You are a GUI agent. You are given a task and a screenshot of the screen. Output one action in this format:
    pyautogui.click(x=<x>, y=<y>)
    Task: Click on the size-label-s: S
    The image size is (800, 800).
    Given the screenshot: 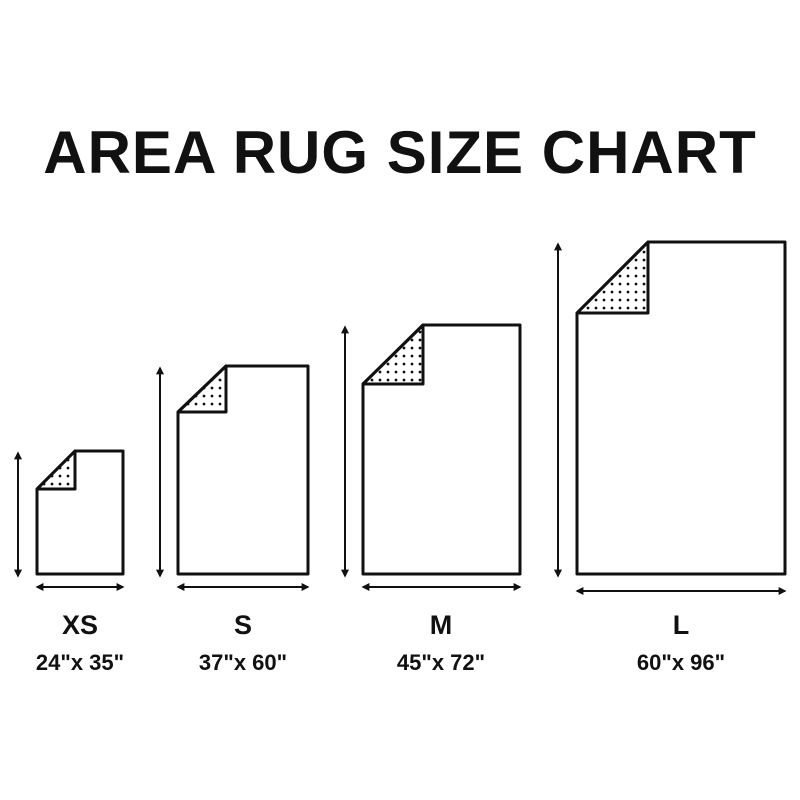 What is the action you would take?
    pyautogui.click(x=242, y=625)
    